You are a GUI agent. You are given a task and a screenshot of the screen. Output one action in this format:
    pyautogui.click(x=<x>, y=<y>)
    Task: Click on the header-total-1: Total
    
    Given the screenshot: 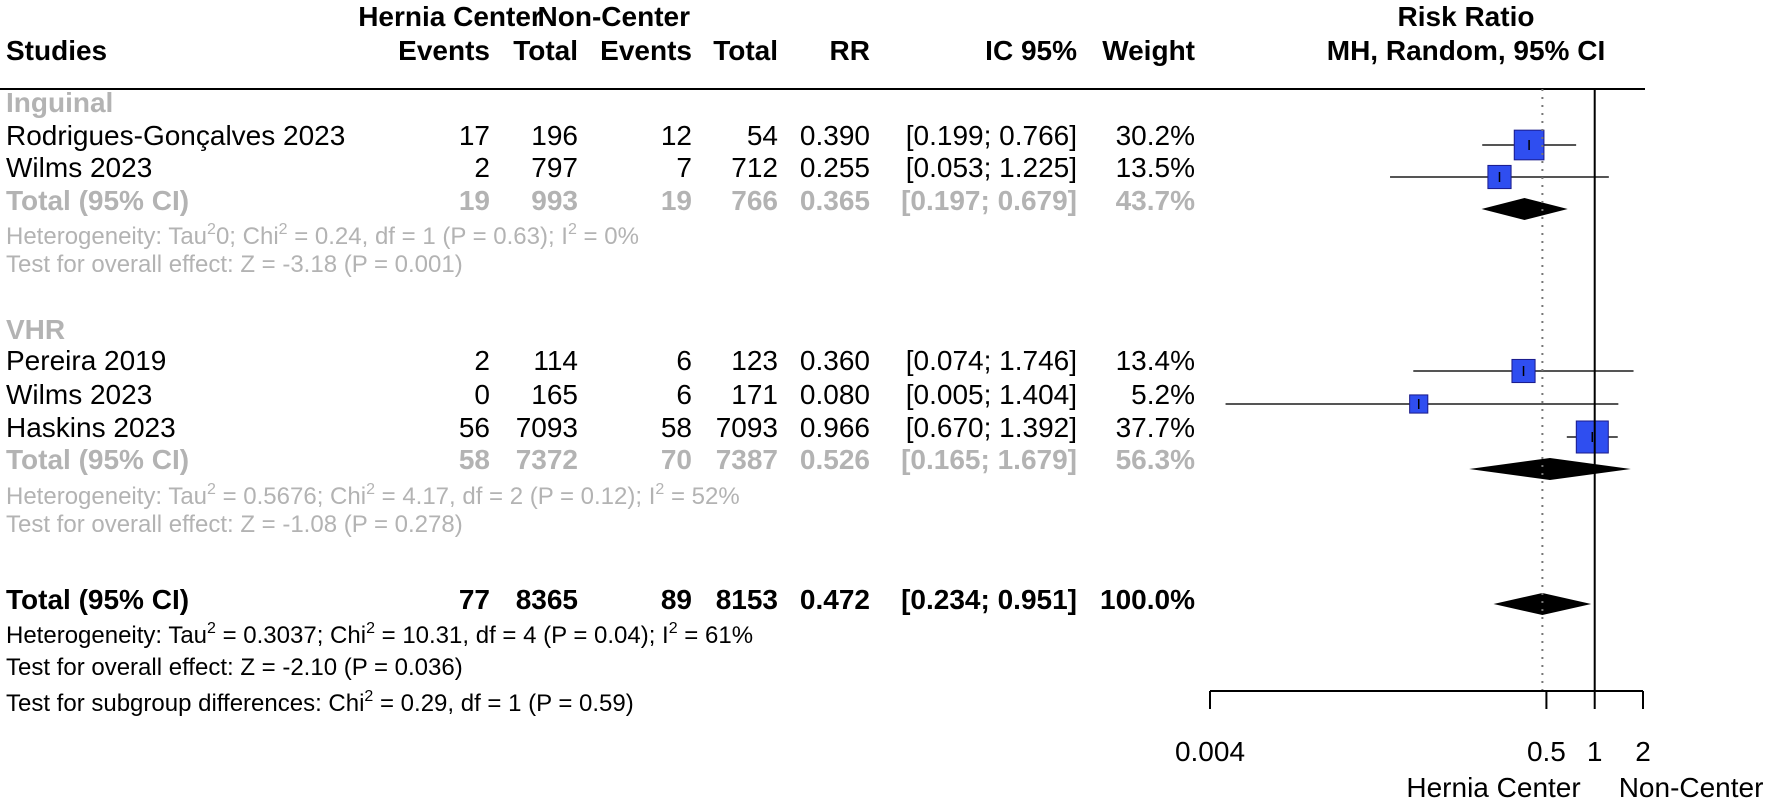 What is the action you would take?
    pyautogui.click(x=545, y=50)
    